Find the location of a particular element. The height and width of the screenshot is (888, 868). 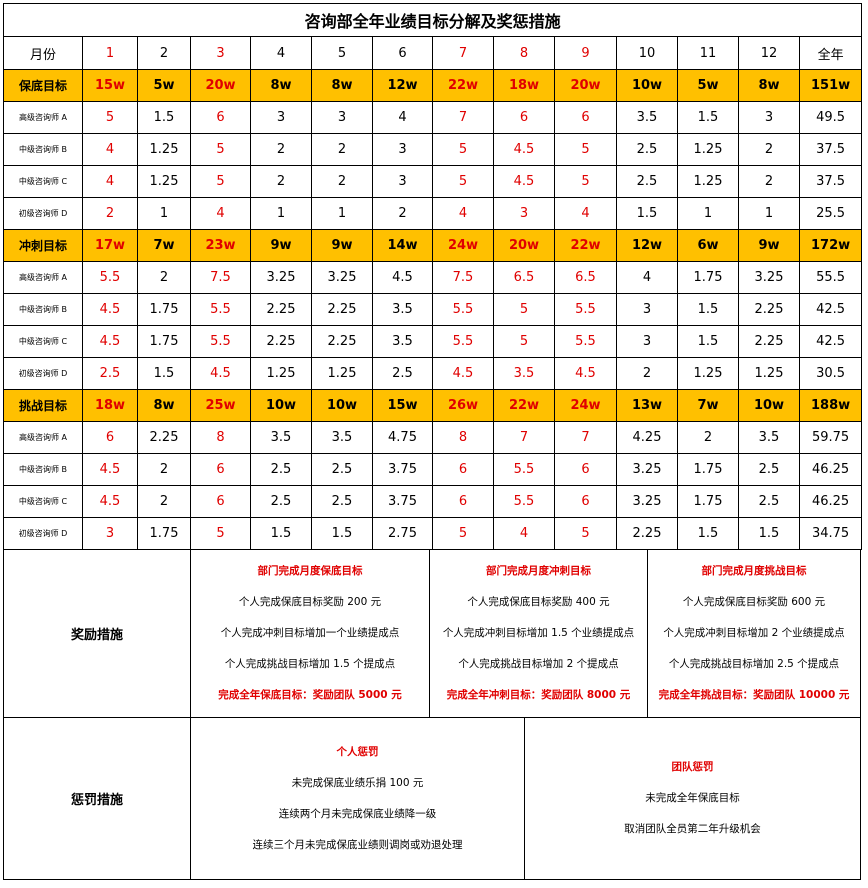

target-value: 18w is located at coordinates (110, 405).